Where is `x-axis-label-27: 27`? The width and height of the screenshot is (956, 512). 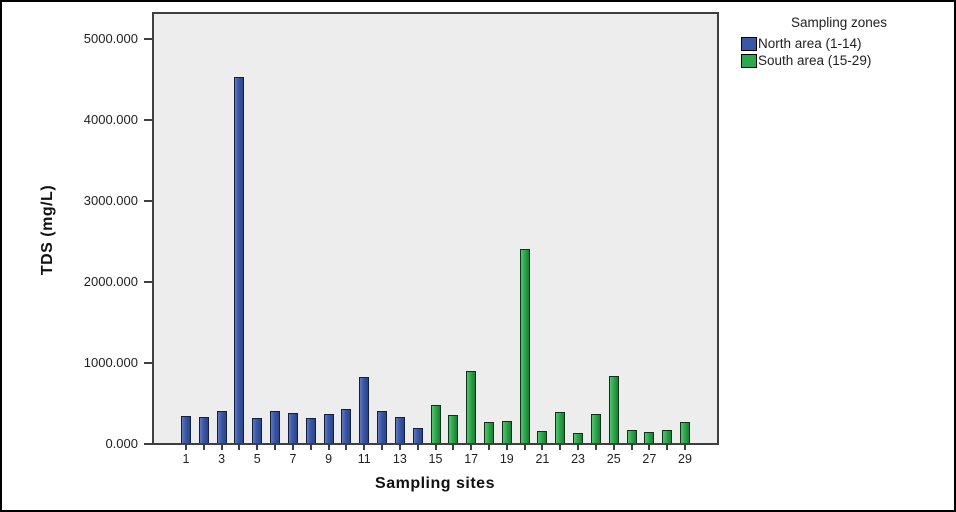
x-axis-label-27: 27 is located at coordinates (649, 459).